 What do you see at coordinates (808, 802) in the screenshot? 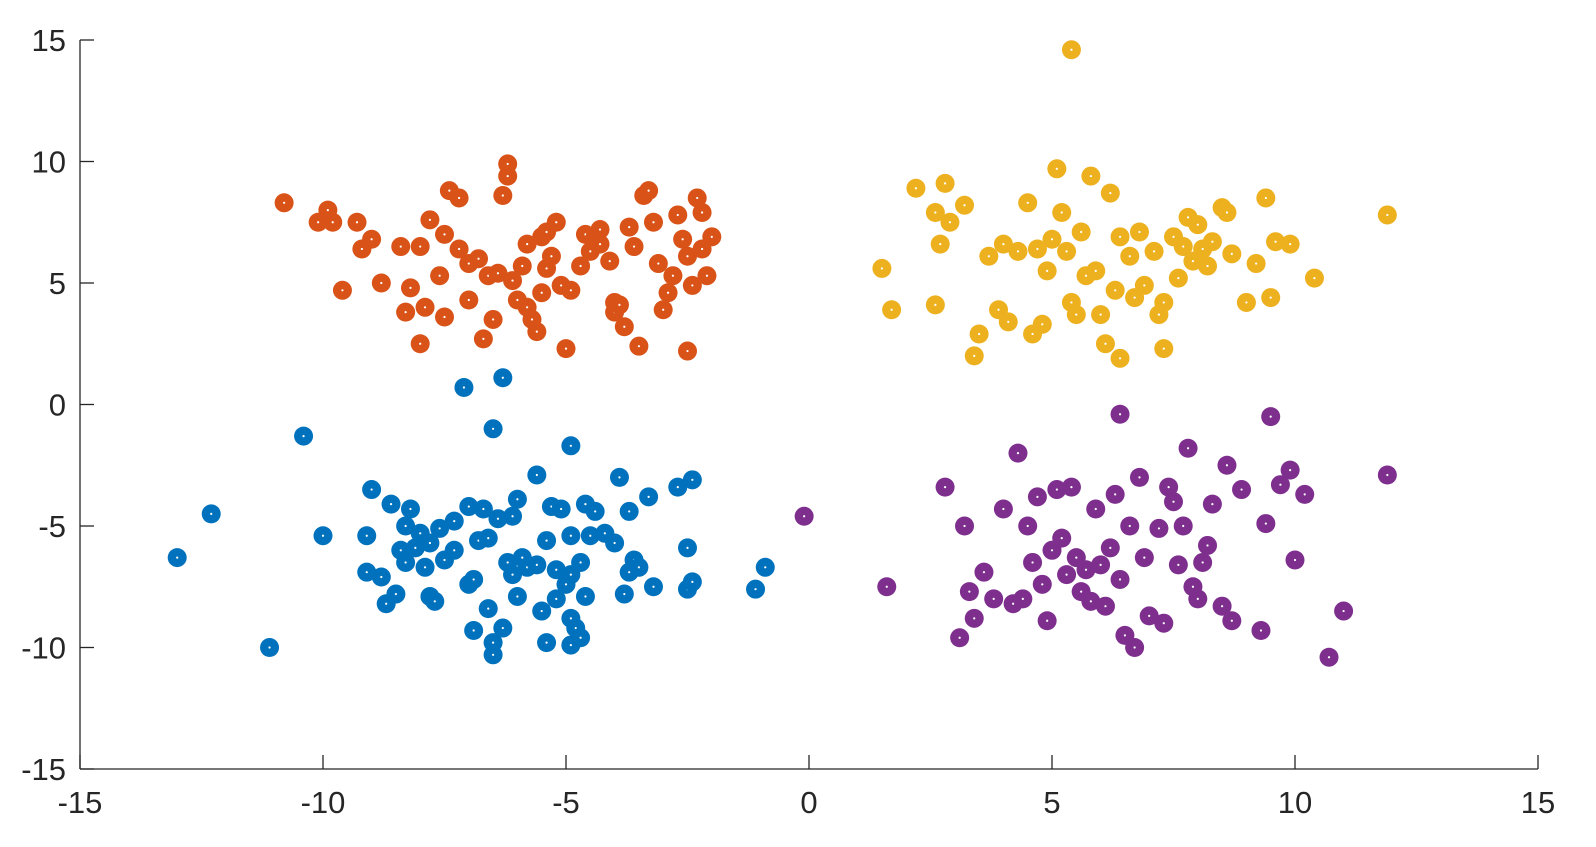
I see `x-tick-label: 0` at bounding box center [808, 802].